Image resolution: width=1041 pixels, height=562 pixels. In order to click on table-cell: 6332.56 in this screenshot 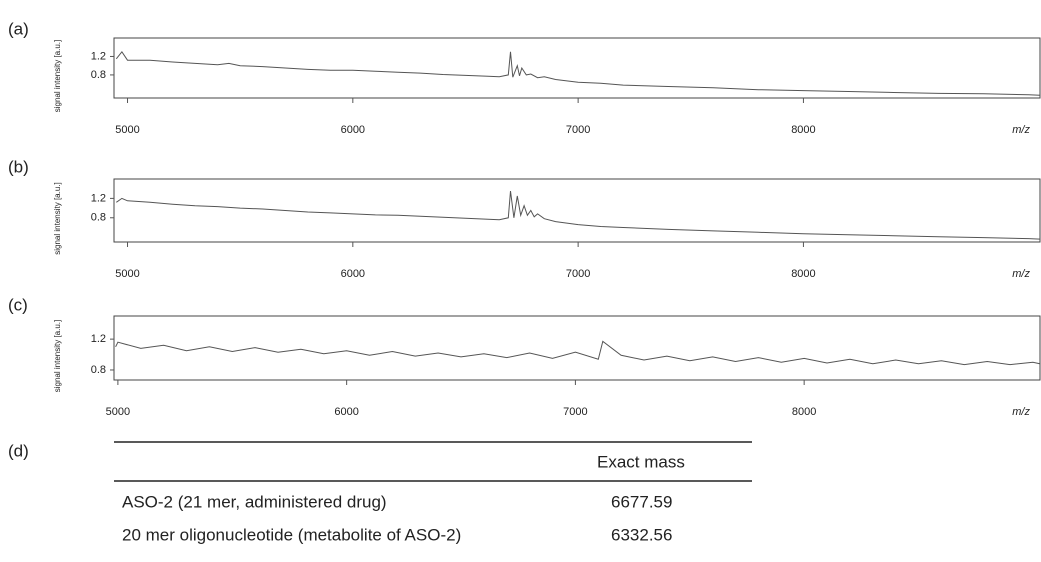, I will do `click(641, 534)`.